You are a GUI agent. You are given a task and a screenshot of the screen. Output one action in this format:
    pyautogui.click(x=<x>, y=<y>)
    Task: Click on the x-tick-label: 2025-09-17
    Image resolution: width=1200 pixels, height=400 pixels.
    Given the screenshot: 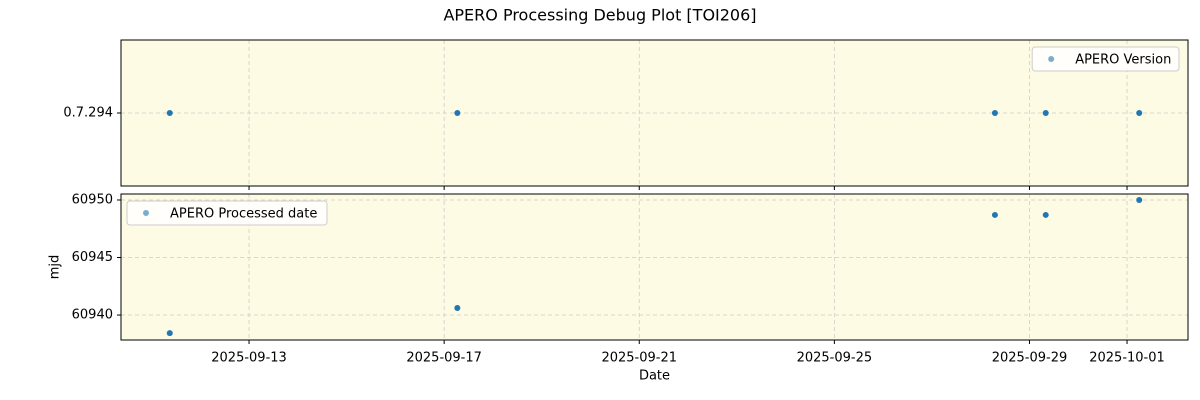 What is the action you would take?
    pyautogui.click(x=444, y=358)
    